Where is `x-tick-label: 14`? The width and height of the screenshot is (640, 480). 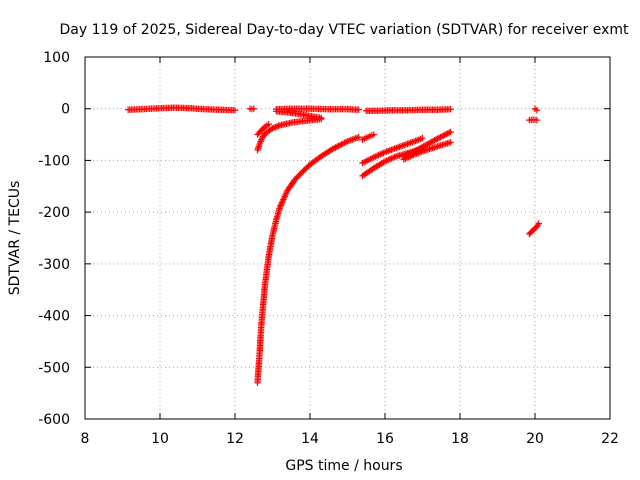 x-tick-label: 14 is located at coordinates (310, 439).